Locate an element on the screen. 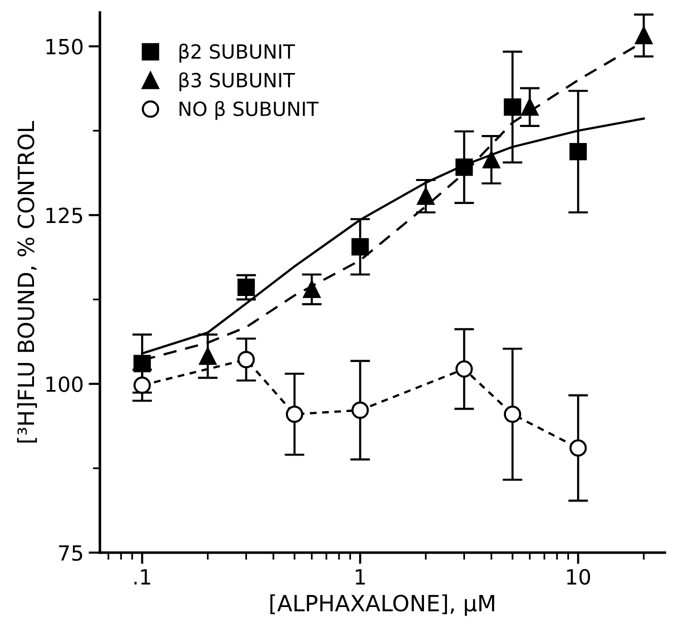  x-tick-label: .1 is located at coordinates (142, 576).